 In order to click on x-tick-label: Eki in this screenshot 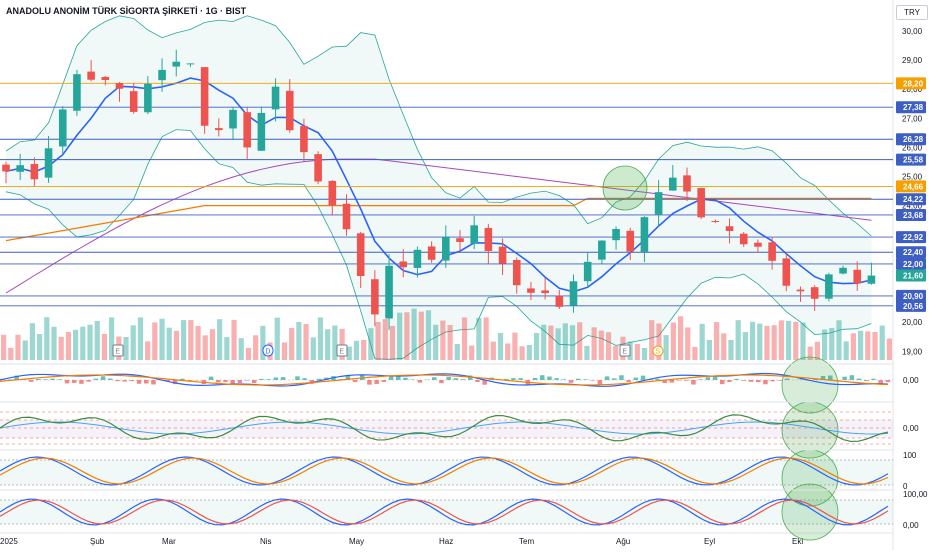, I will do `click(797, 541)`.